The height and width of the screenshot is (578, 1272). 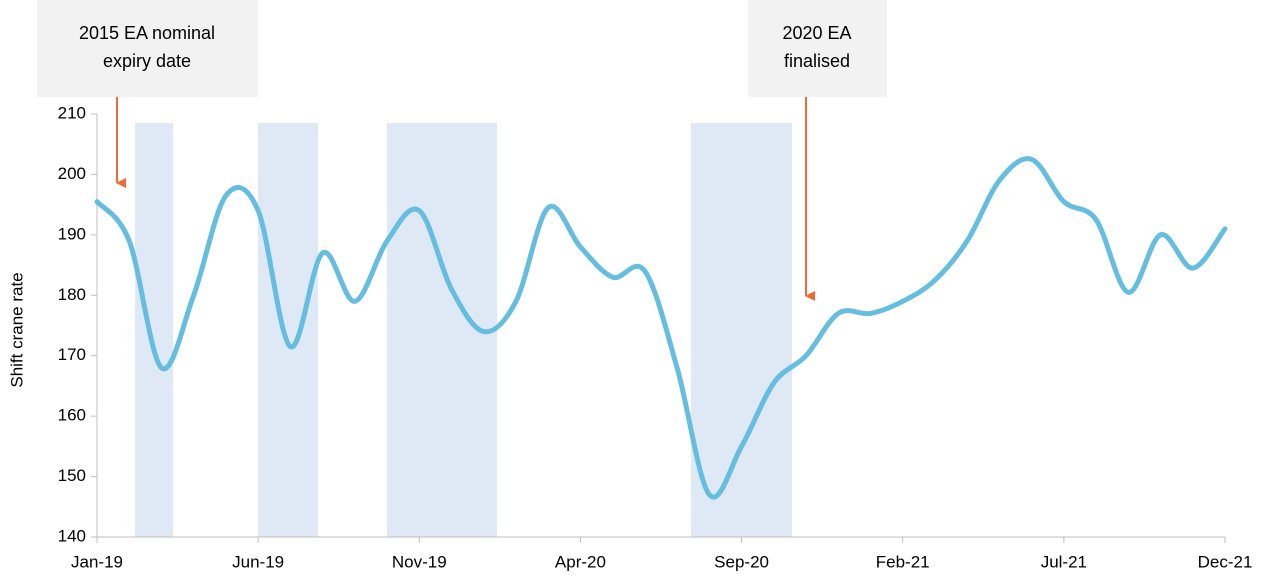 What do you see at coordinates (580, 561) in the screenshot?
I see `x-tick-label: Apr-20` at bounding box center [580, 561].